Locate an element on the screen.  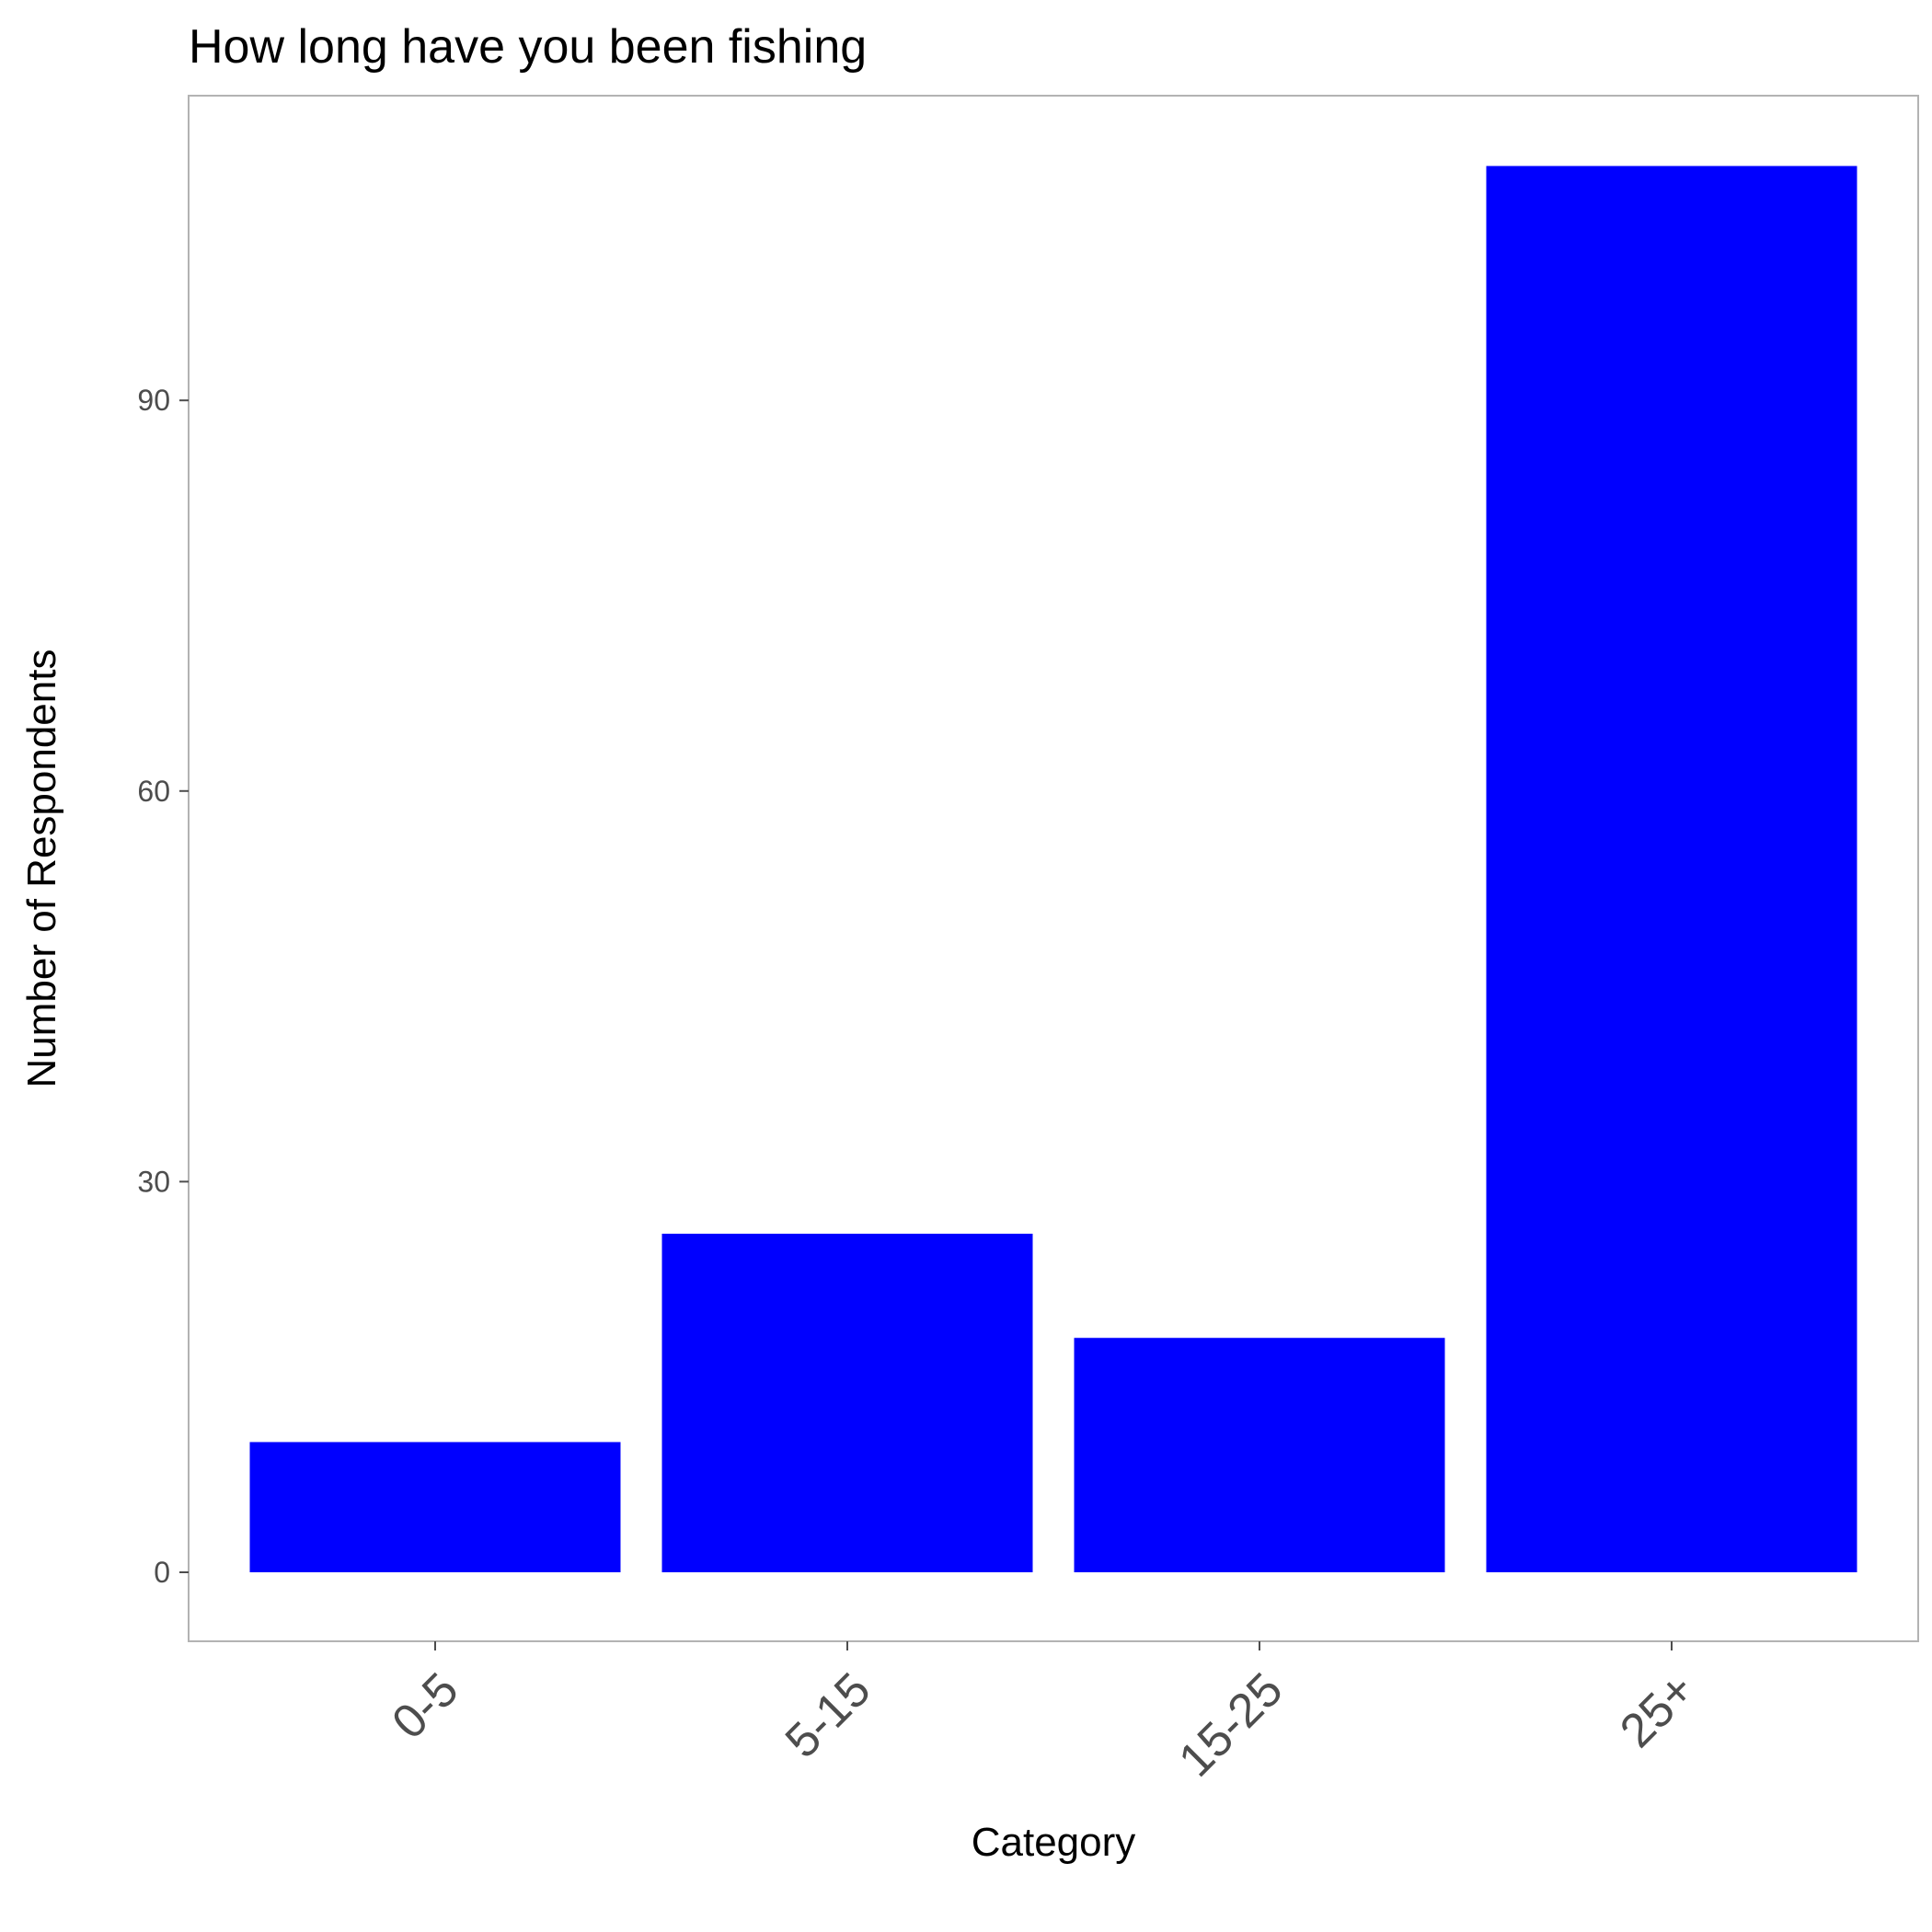
x-tick-label-5-15: 5-15 is located at coordinates (828, 1715).